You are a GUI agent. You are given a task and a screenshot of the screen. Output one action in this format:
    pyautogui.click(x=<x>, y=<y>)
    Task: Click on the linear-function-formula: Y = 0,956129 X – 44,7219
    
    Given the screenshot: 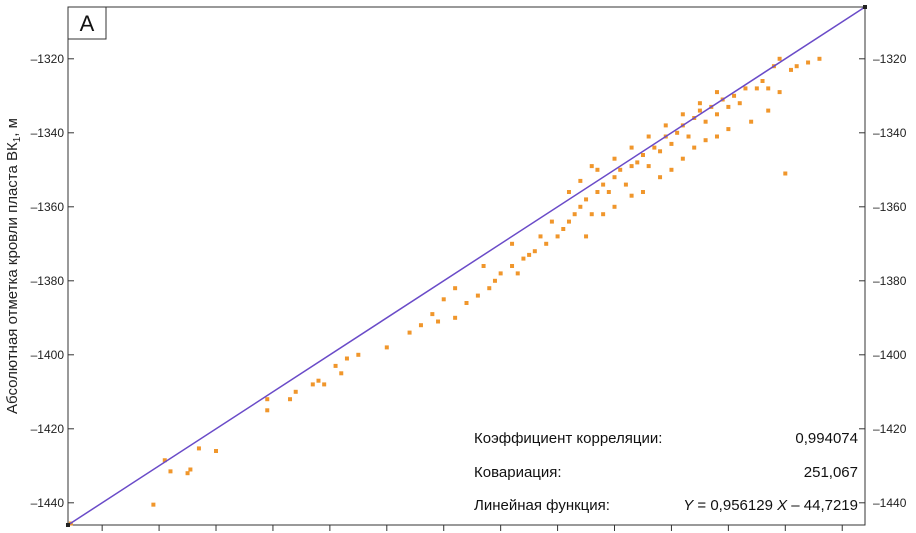 What is the action you would take?
    pyautogui.click(x=770, y=505)
    